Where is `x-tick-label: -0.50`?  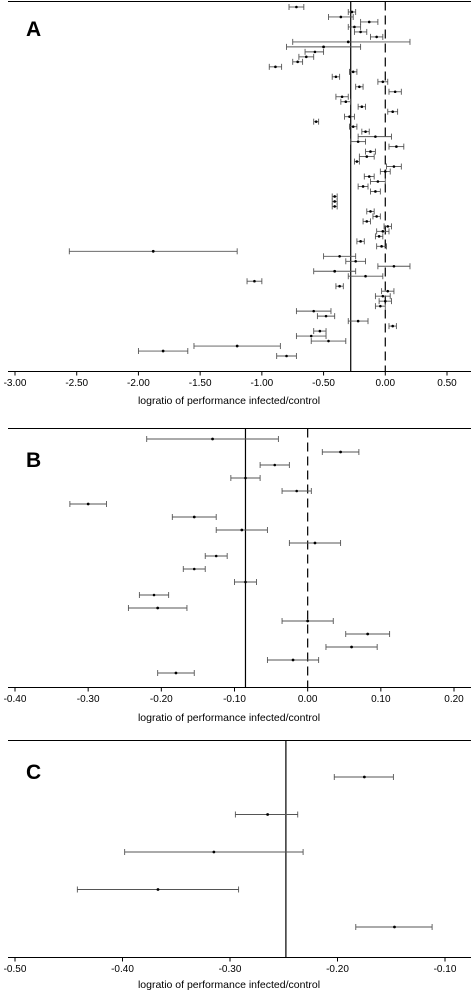
x-tick-label: -0.50 is located at coordinates (323, 383).